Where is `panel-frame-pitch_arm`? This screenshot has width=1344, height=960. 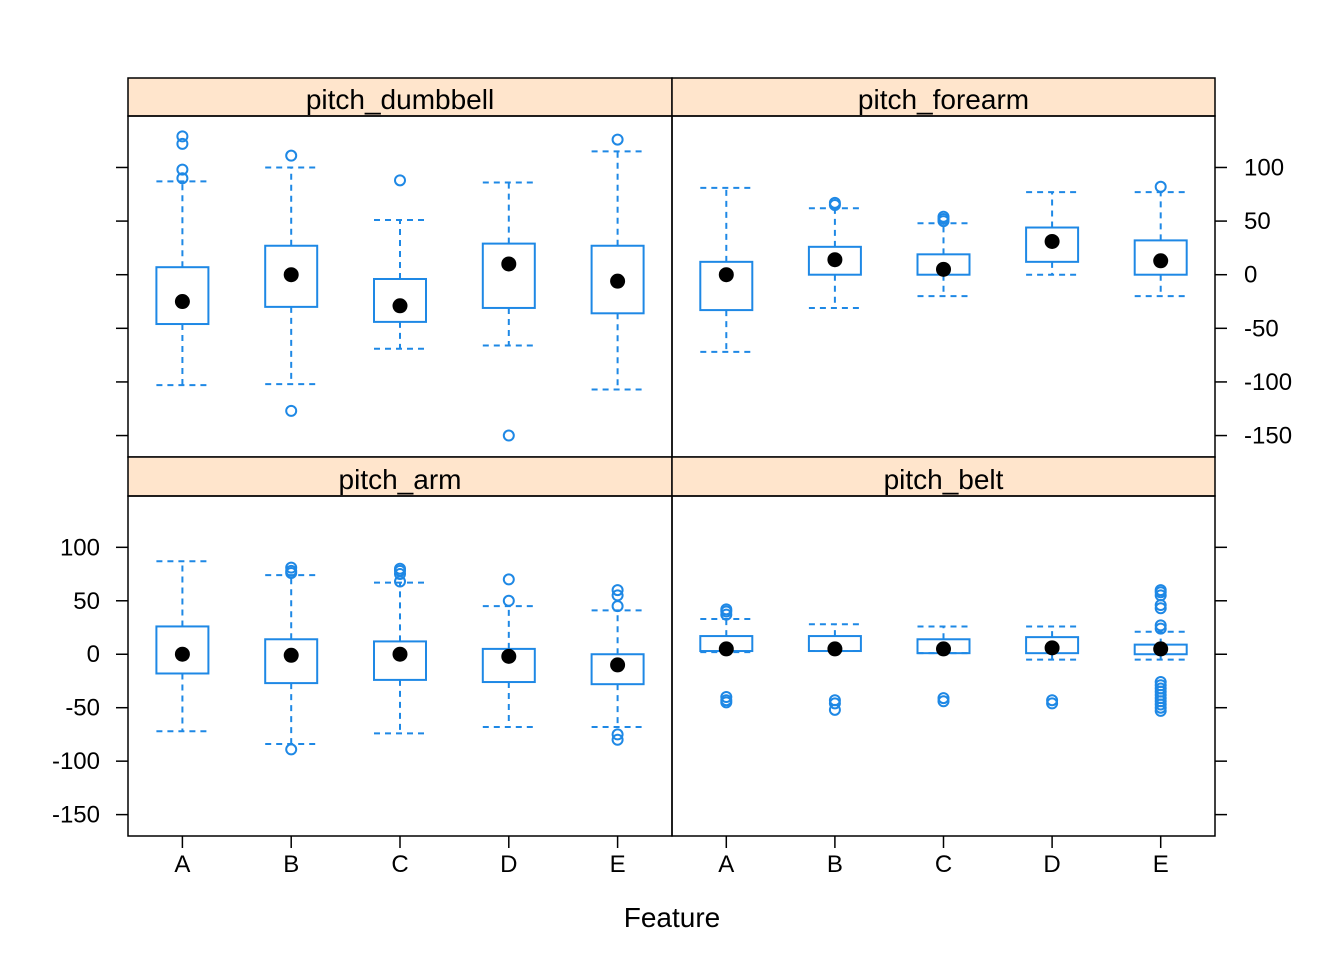
panel-frame-pitch_arm is located at coordinates (400, 666).